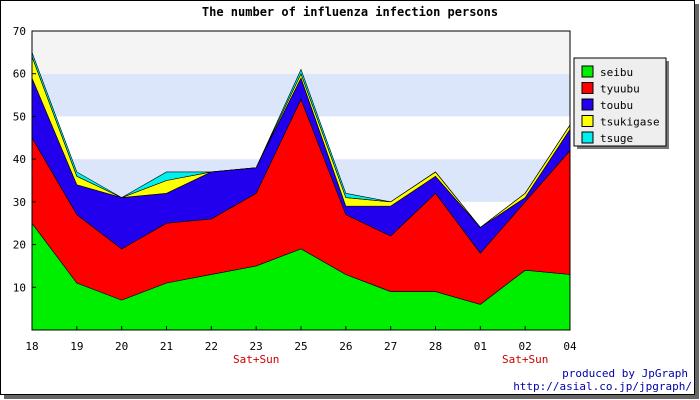 Image resolution: width=700 pixels, height=400 pixels. I want to click on legend-label-seibu: seibu, so click(616, 72).